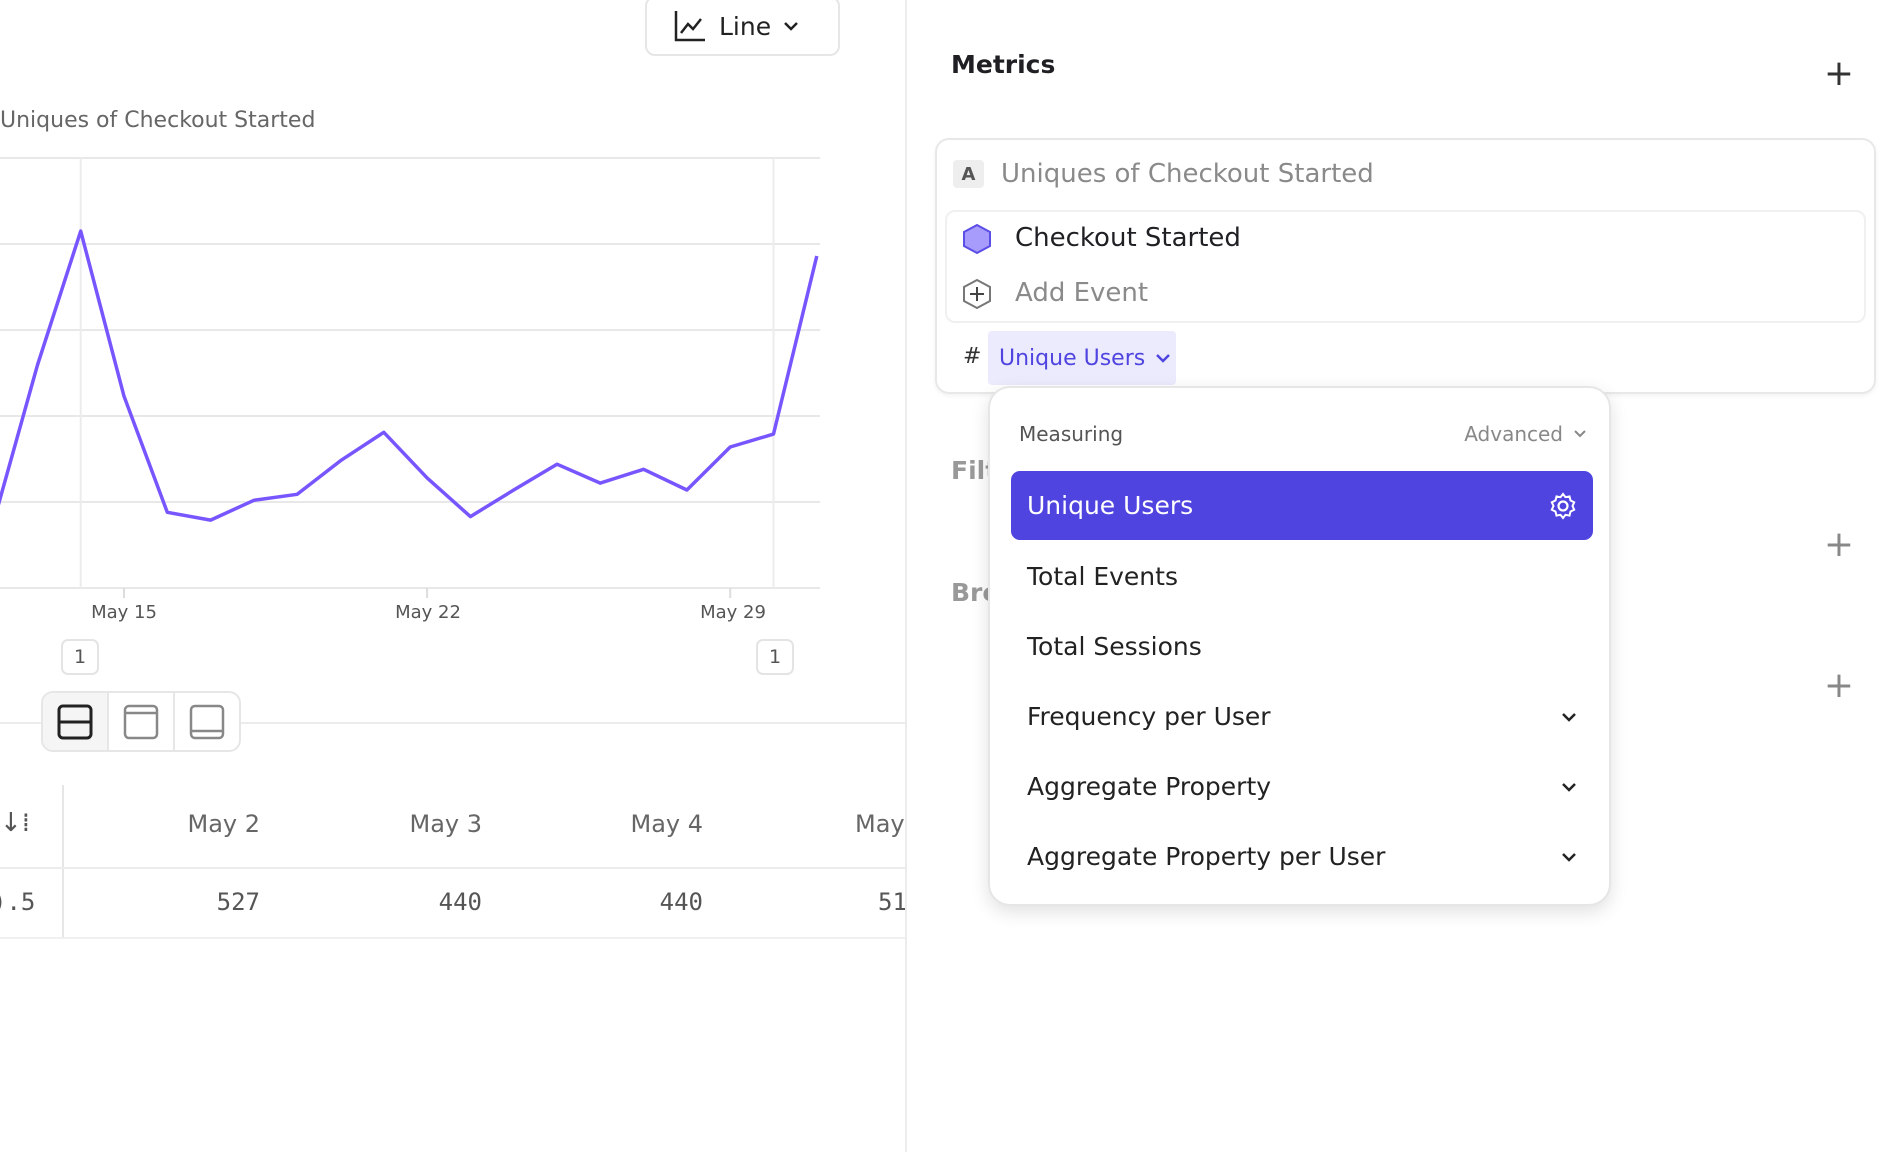 Image resolution: width=1898 pixels, height=1152 pixels. I want to click on add-metric-icon: +, so click(1839, 73).